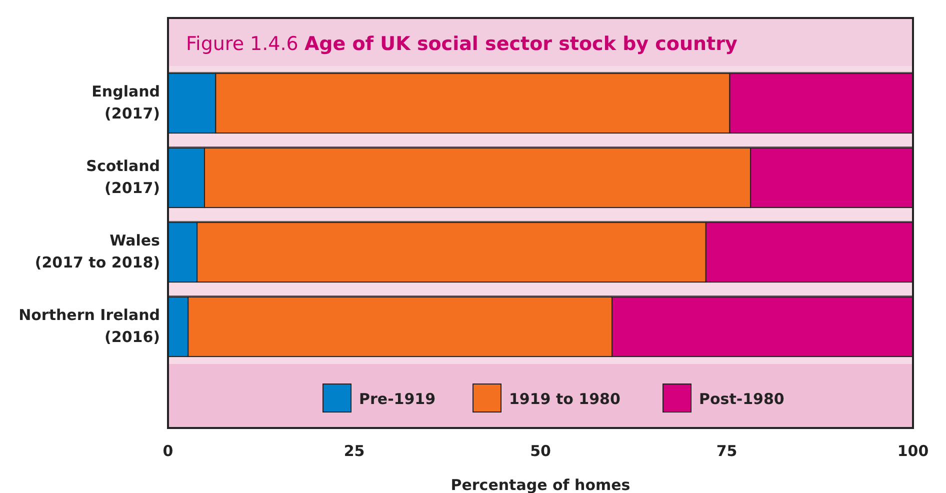 This screenshot has width=946, height=493. What do you see at coordinates (123, 176) in the screenshot?
I see `y-tick-label: Scotland (2017)` at bounding box center [123, 176].